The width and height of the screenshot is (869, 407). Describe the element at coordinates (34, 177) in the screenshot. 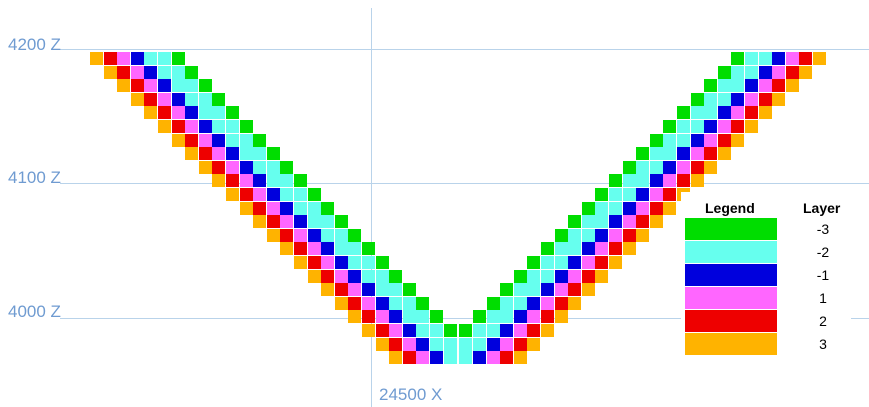

I see `z-label-4100: 4100 Z` at that location.